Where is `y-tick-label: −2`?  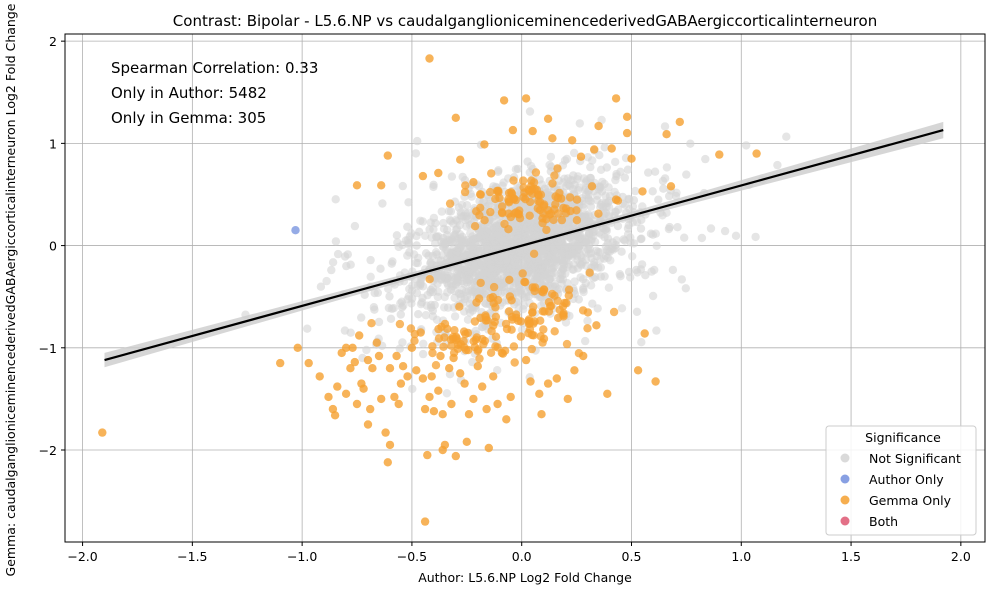
y-tick-label: −2 is located at coordinates (48, 450).